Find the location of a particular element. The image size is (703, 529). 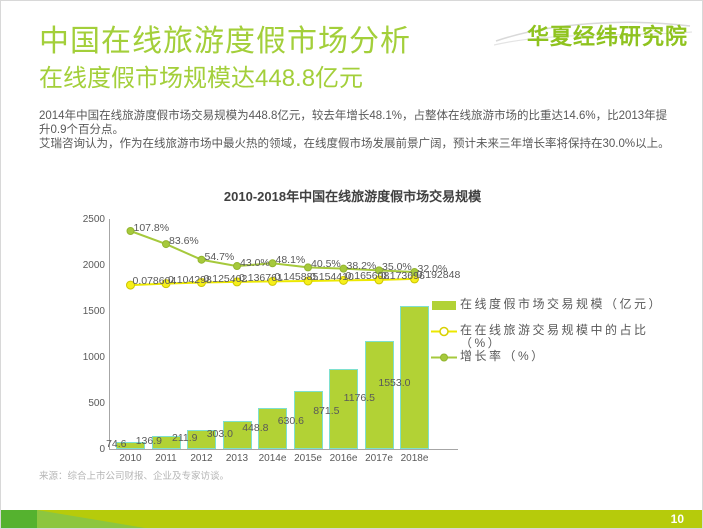

y-tick-label: 1000 is located at coordinates (93, 357).